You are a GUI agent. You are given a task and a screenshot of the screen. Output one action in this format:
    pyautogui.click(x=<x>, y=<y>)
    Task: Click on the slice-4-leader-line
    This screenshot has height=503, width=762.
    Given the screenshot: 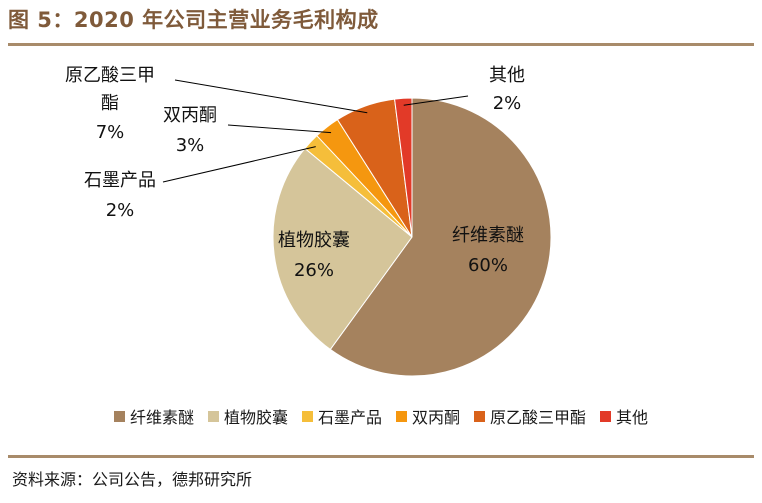 What is the action you would take?
    pyautogui.click(x=279, y=129)
    